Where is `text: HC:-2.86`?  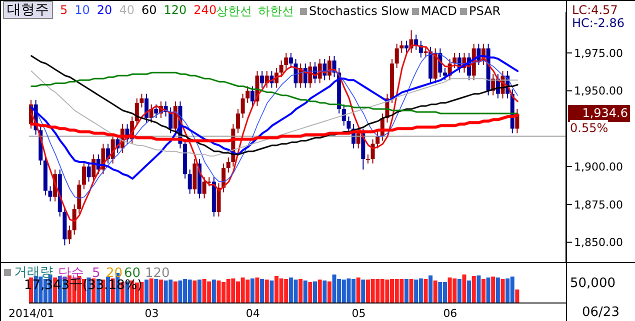
text: HC:-2.86 is located at coordinates (598, 23).